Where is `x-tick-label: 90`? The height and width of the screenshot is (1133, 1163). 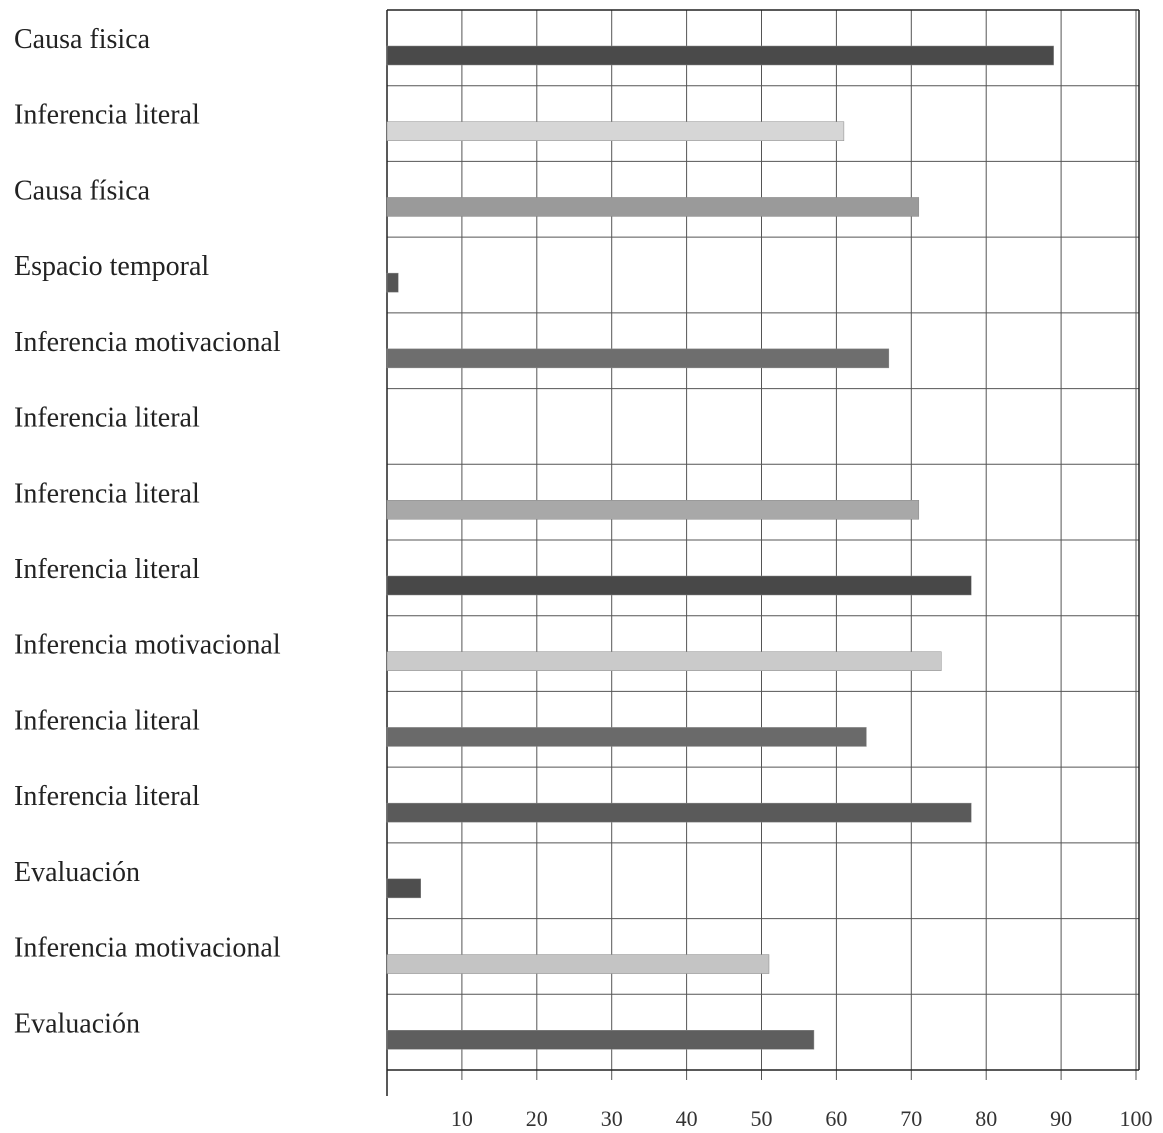 x-tick-label: 90 is located at coordinates (1061, 1118).